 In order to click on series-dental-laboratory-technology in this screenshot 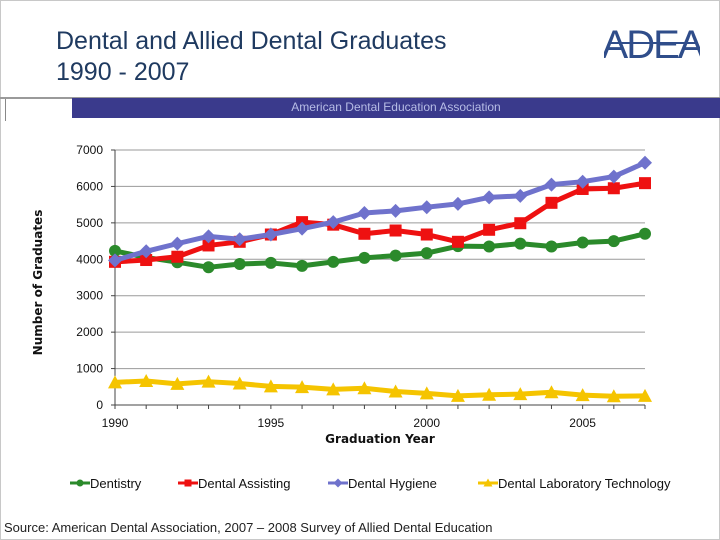, I will do `click(380, 388)`.